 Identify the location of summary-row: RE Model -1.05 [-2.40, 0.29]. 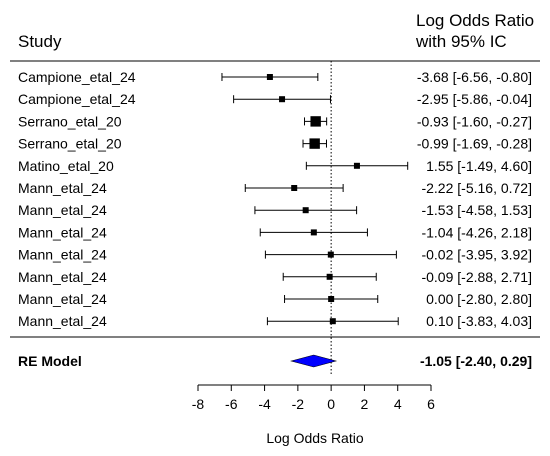
(275, 361).